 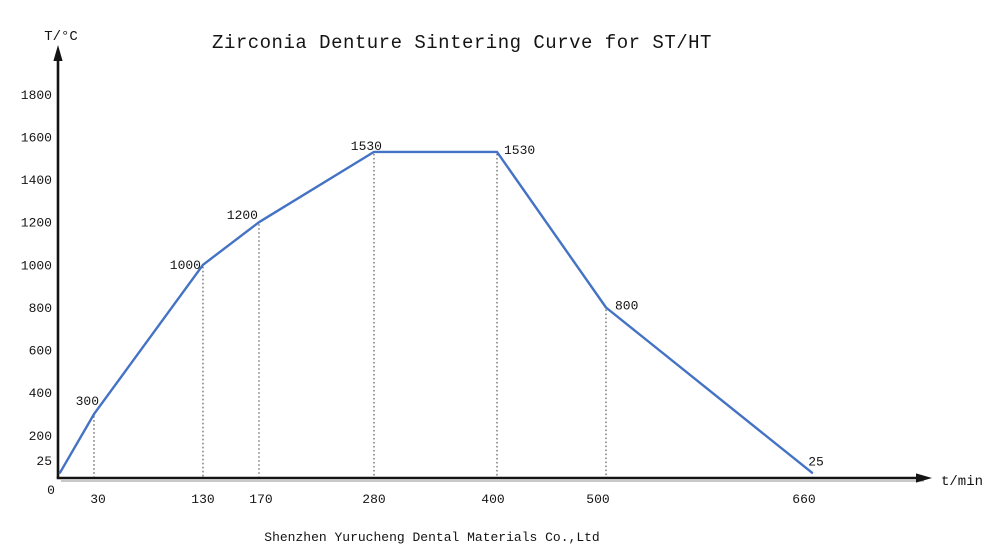 What do you see at coordinates (40, 436) in the screenshot?
I see `y-tick-label: 200` at bounding box center [40, 436].